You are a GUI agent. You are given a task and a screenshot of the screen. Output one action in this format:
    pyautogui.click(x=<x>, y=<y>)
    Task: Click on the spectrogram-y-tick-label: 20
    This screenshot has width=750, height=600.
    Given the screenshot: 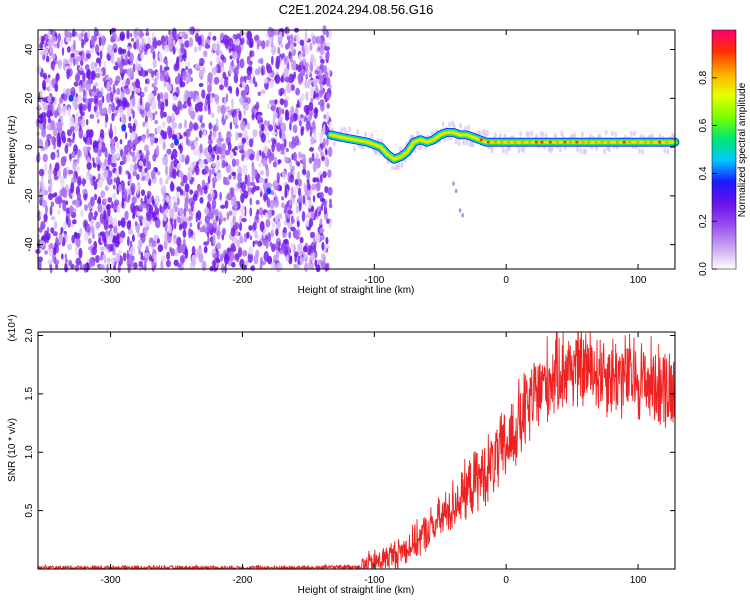 What is the action you would take?
    pyautogui.click(x=29, y=98)
    